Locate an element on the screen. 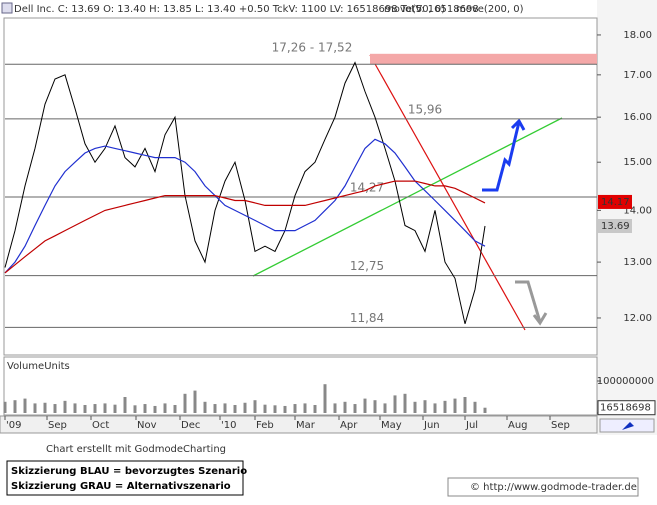  price-tag-label: 14.17 is located at coordinates (615, 202).